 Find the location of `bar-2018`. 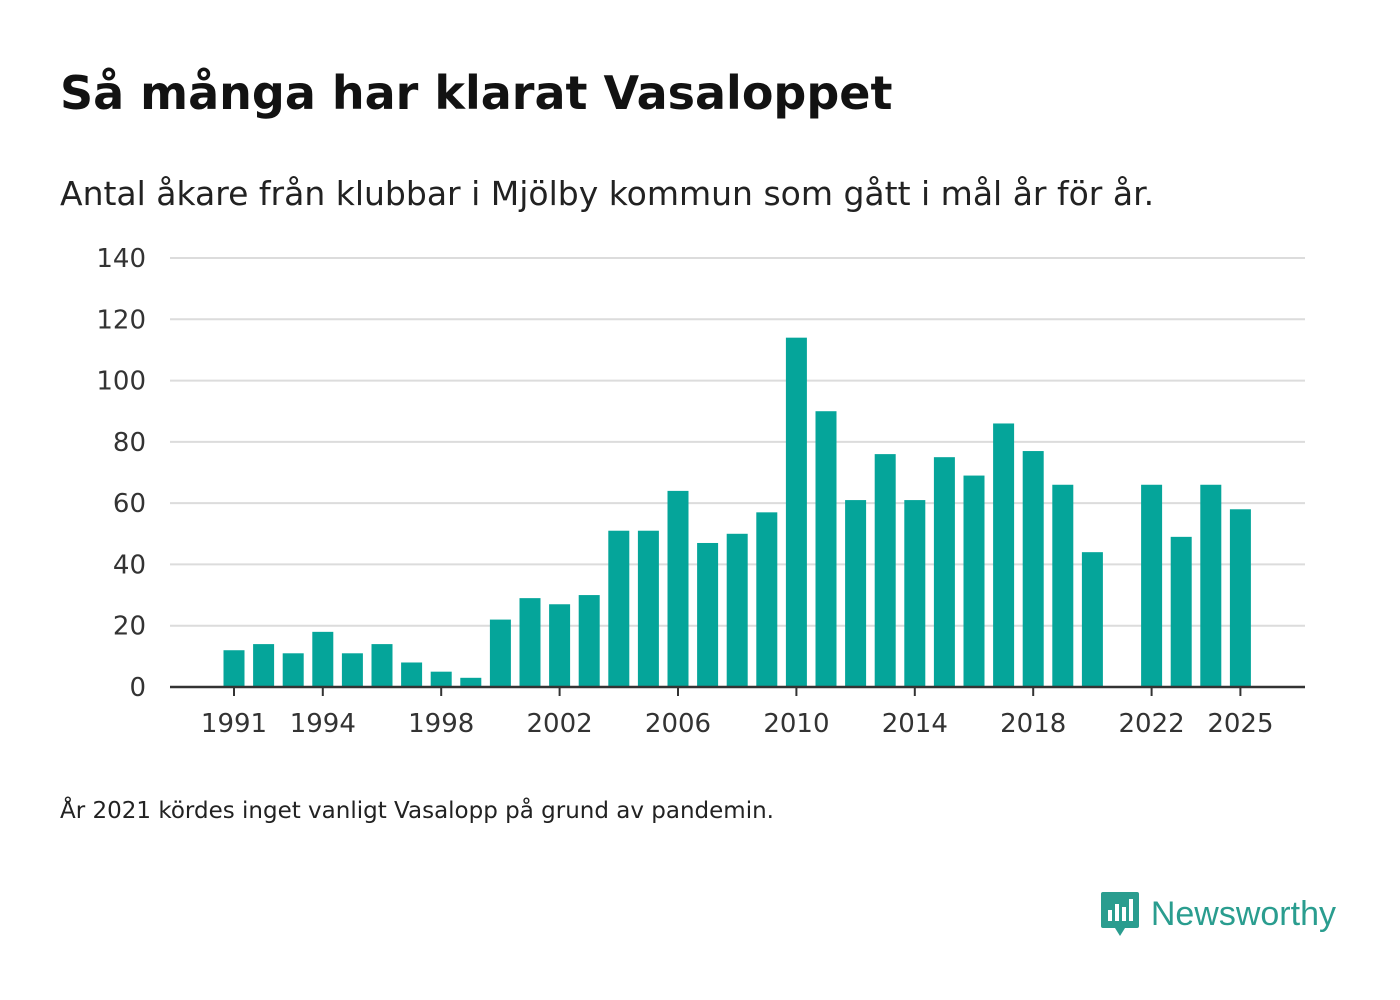

bar-2018 is located at coordinates (1033, 569).